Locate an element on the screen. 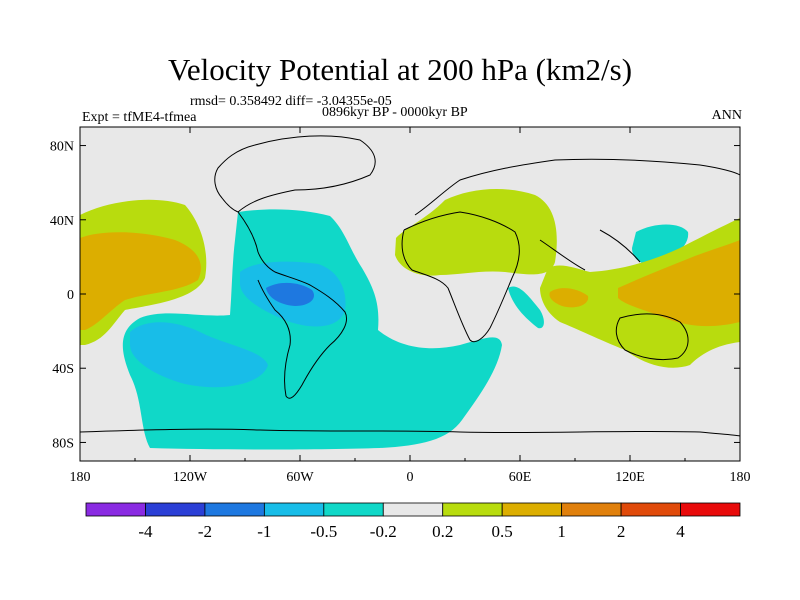  lat-tick-label: 80N is located at coordinates (62, 147).